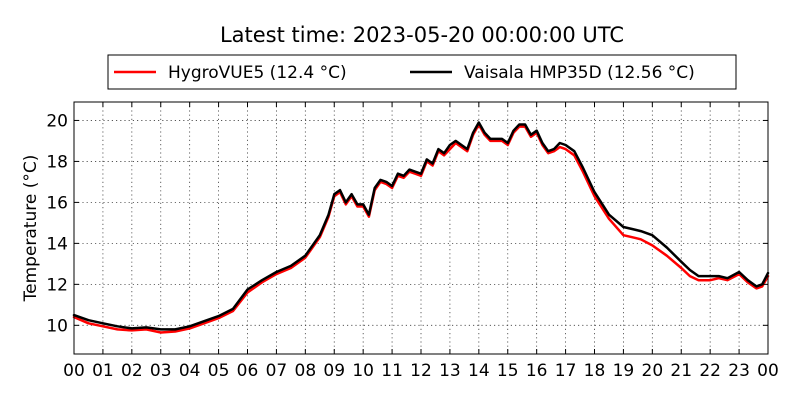 Image resolution: width=800 pixels, height=400 pixels. I want to click on x-tick-label: 20, so click(653, 371).